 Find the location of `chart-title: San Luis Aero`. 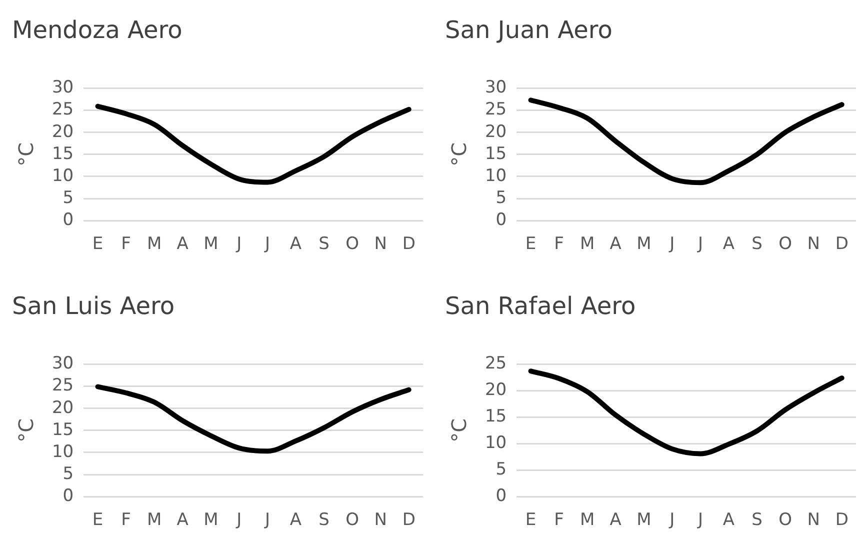

chart-title: San Luis Aero is located at coordinates (93, 306).